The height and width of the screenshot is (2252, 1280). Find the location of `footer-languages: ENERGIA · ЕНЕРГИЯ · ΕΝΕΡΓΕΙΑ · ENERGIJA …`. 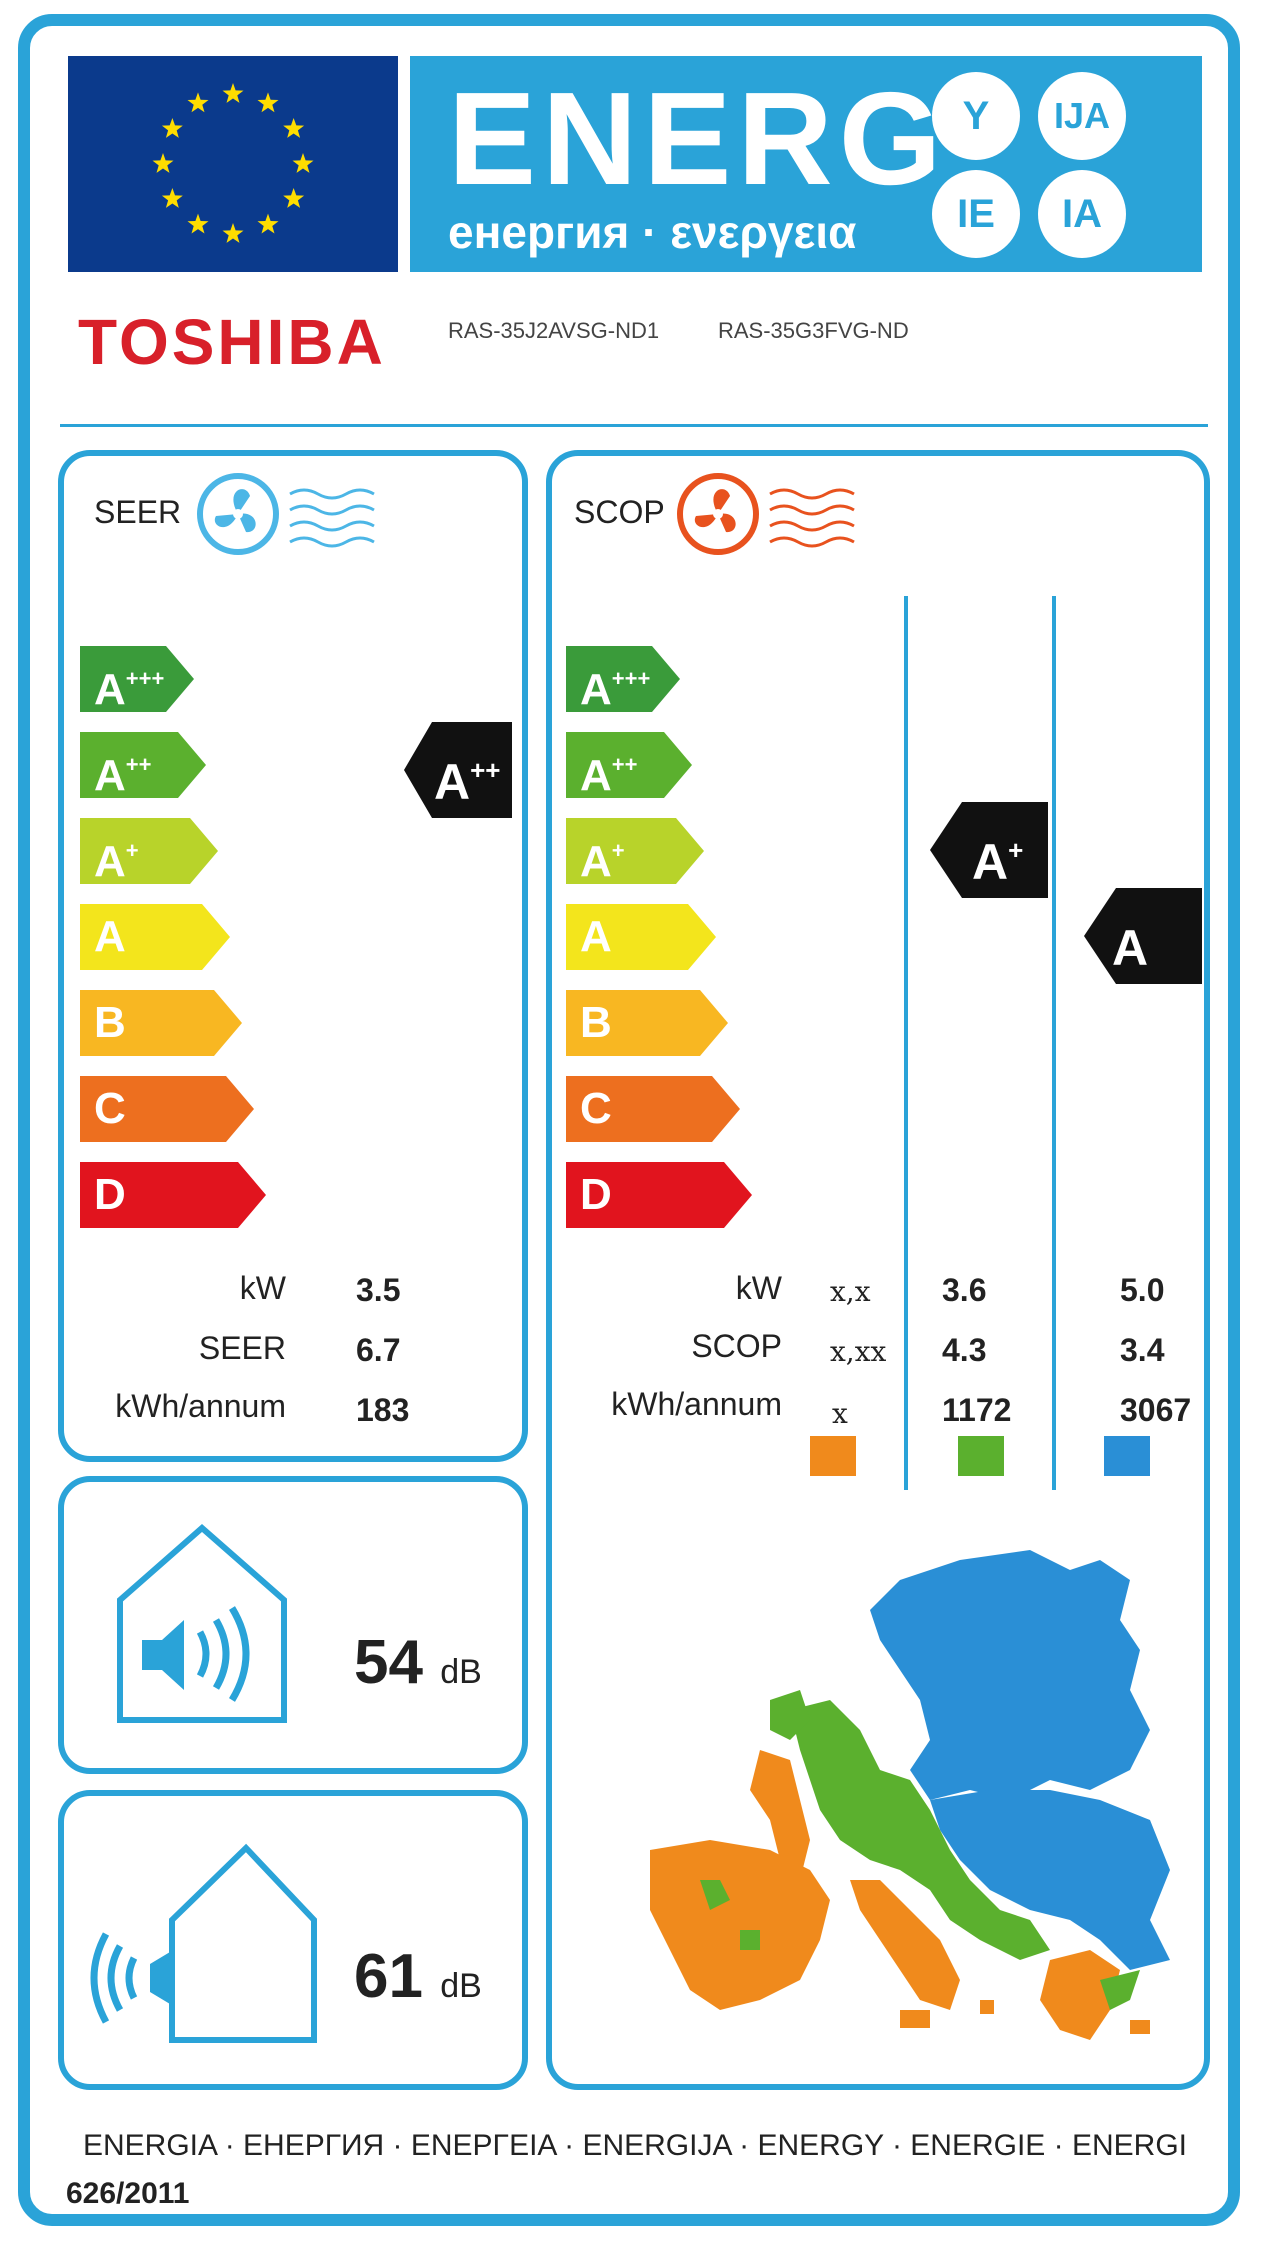

footer-languages: ENERGIA · ЕНЕРГИЯ · ΕΝΕΡΓΕΙΑ · ENERGIJA … is located at coordinates (635, 2145).